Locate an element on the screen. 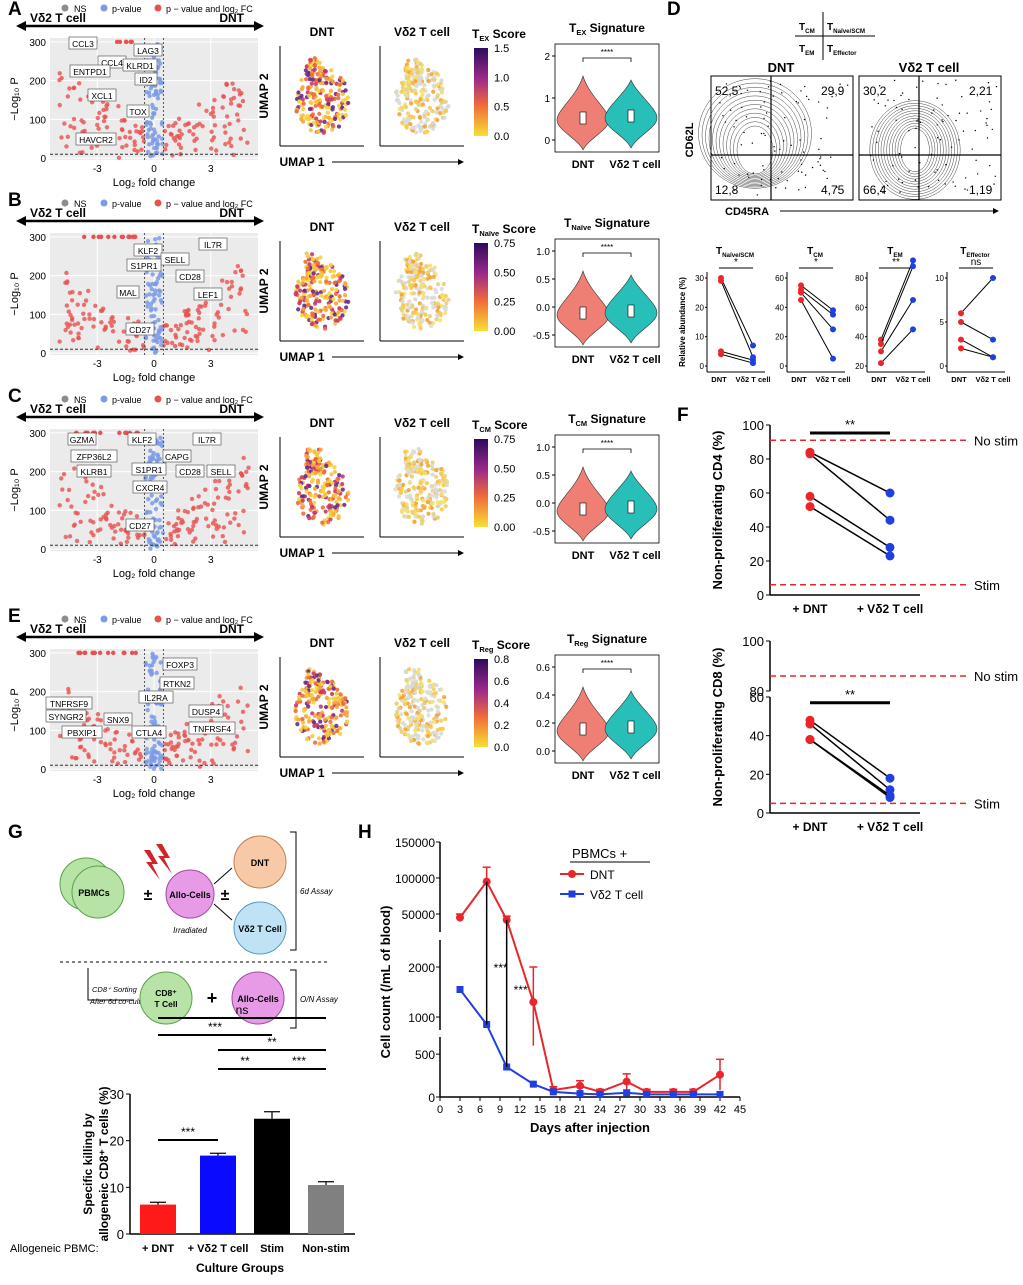 The height and width of the screenshot is (1285, 1023). cd8-x-dnt: + DNT is located at coordinates (810, 827).